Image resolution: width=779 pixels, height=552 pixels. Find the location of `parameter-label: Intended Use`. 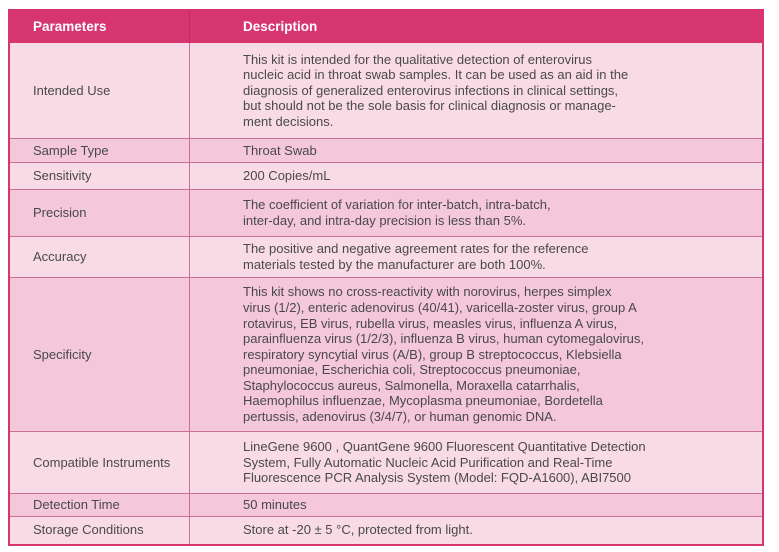

parameter-label: Intended Use is located at coordinates (100, 90).